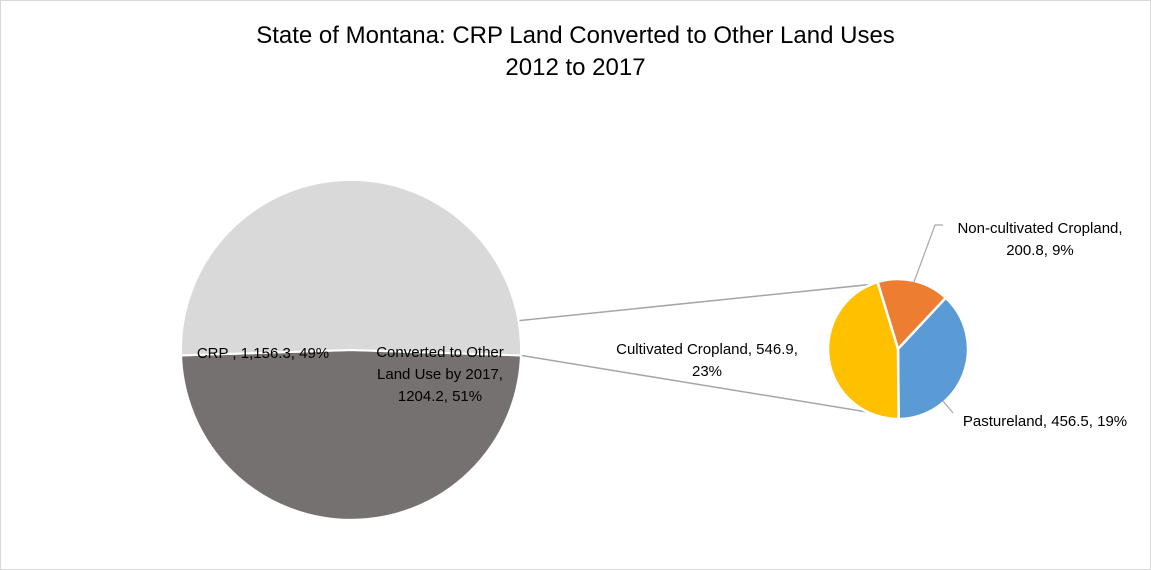  Describe the element at coordinates (707, 349) in the screenshot. I see `data-label-cultivated-line: Cultivated Cropland, 546.9,` at that location.